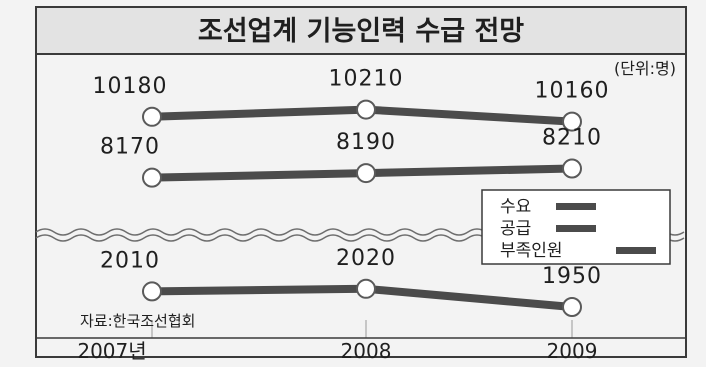 This screenshot has height=372, width=706. Describe the element at coordinates (636, 250) in the screenshot. I see `legend-swatch-shortage` at that location.